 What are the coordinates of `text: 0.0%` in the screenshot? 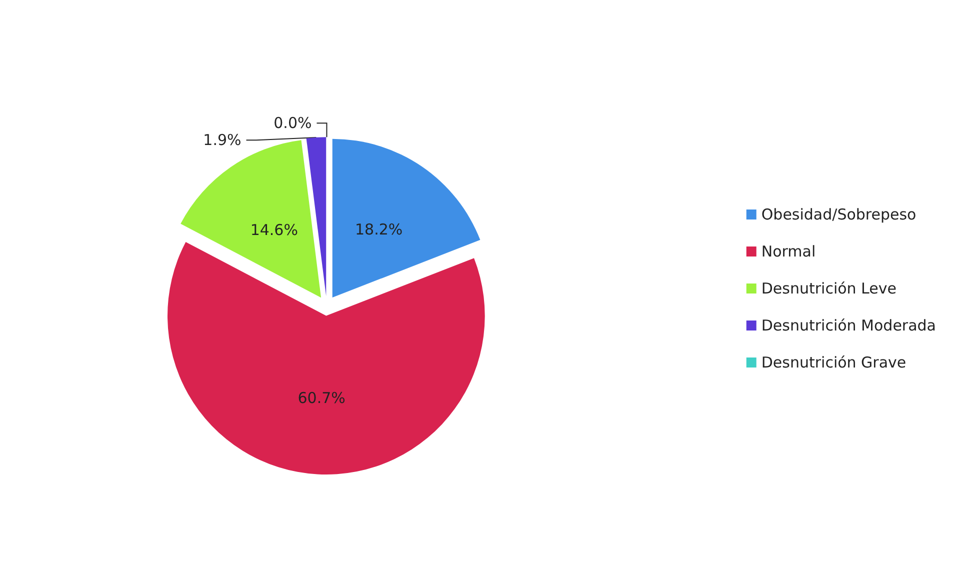 It's located at (293, 123).